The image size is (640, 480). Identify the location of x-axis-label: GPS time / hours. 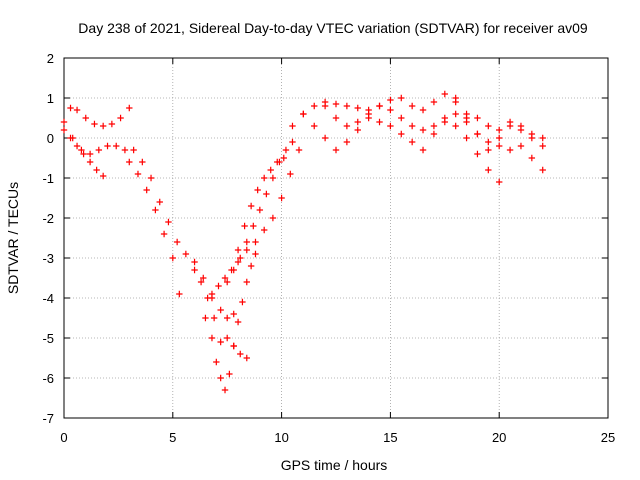
(334, 465).